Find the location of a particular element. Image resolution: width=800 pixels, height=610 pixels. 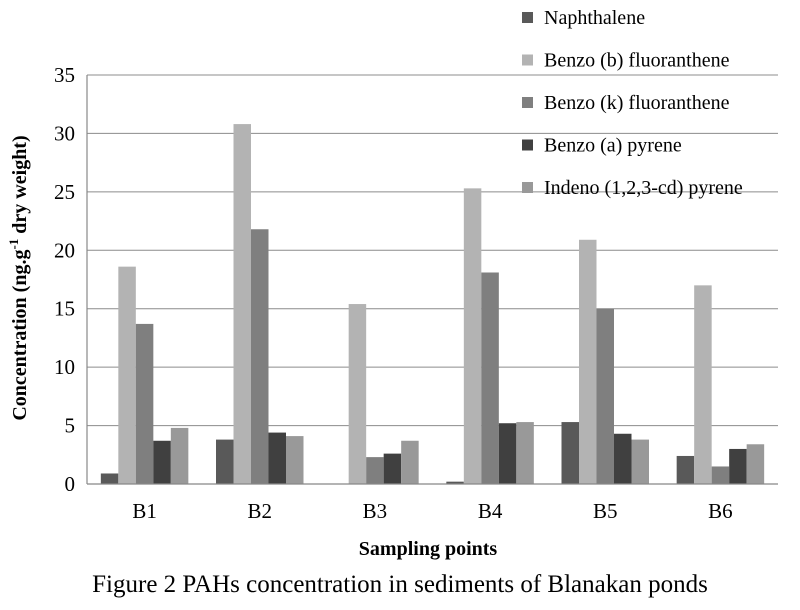

y-tick-label: 0 is located at coordinates (70, 484).